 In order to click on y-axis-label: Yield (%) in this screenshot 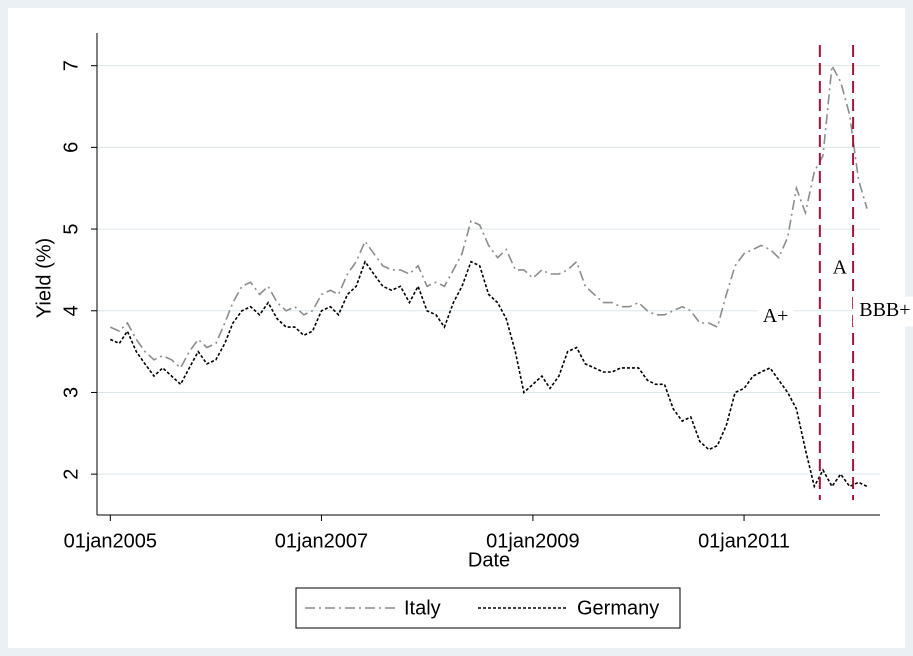, I will do `click(44, 278)`.